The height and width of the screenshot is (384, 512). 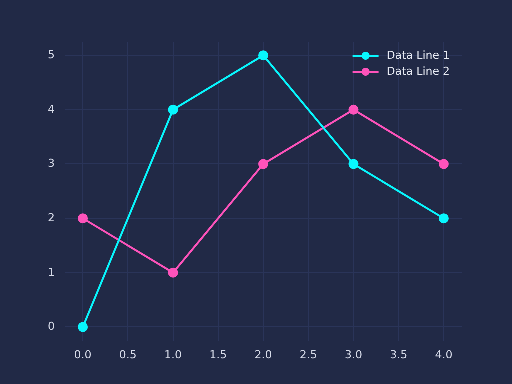 What do you see at coordinates (263, 355) in the screenshot?
I see `x-tick-label: 2.0` at bounding box center [263, 355].